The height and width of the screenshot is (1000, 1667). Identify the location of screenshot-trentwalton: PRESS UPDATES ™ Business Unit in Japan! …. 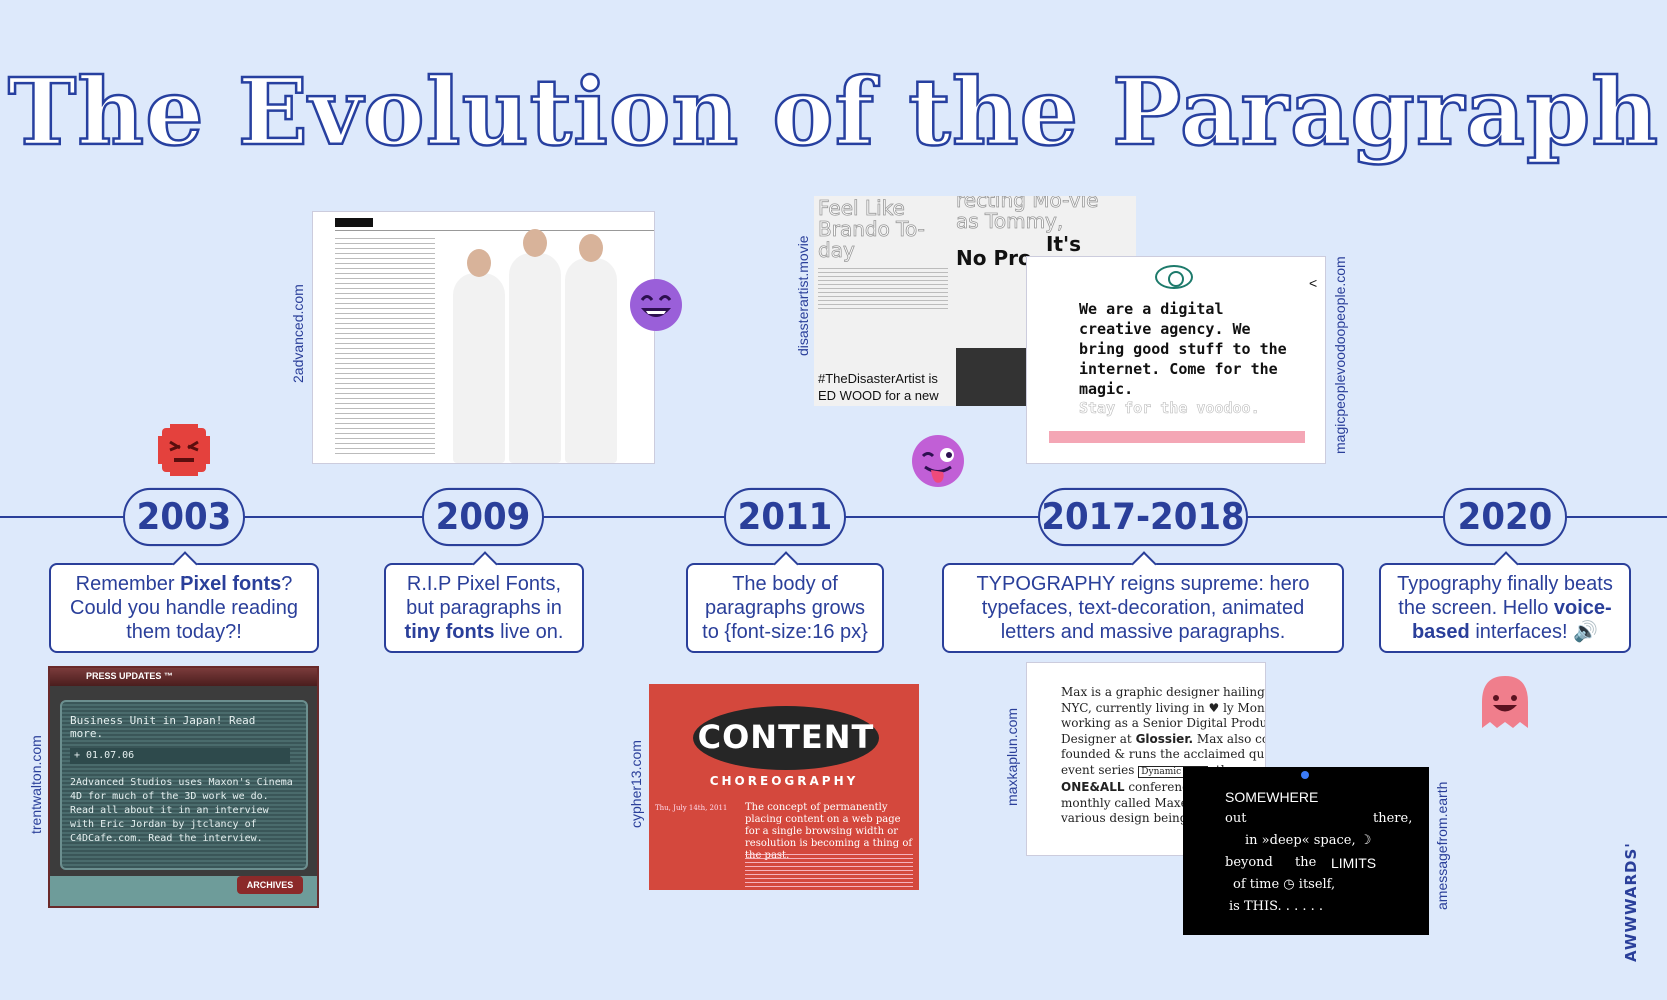
(183, 787).